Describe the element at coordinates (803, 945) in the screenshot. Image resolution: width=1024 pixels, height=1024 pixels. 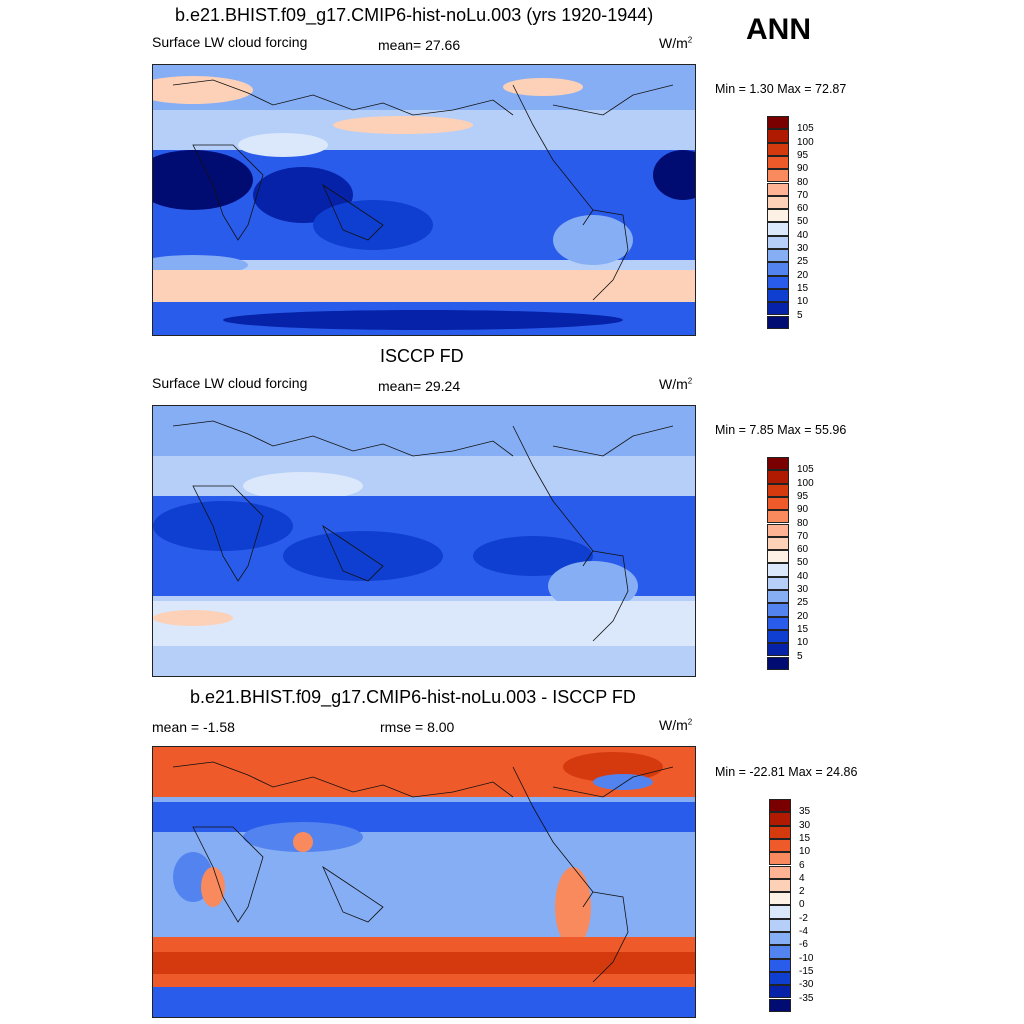
I see `colorbar-tick-label: -6` at that location.